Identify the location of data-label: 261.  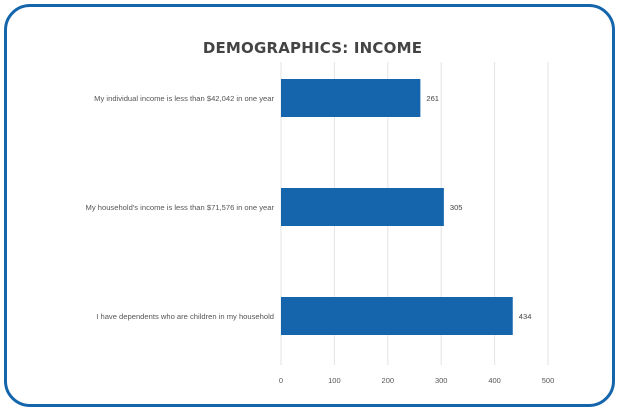
(432, 98).